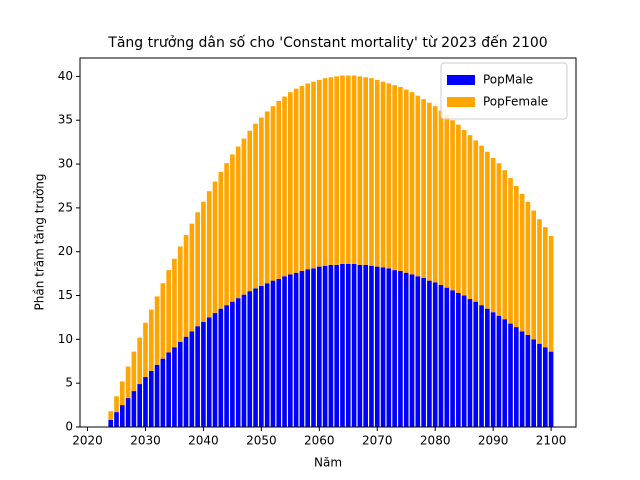 The image size is (640, 480). Describe the element at coordinates (328, 463) in the screenshot. I see `x-axis-label: Năm` at that location.